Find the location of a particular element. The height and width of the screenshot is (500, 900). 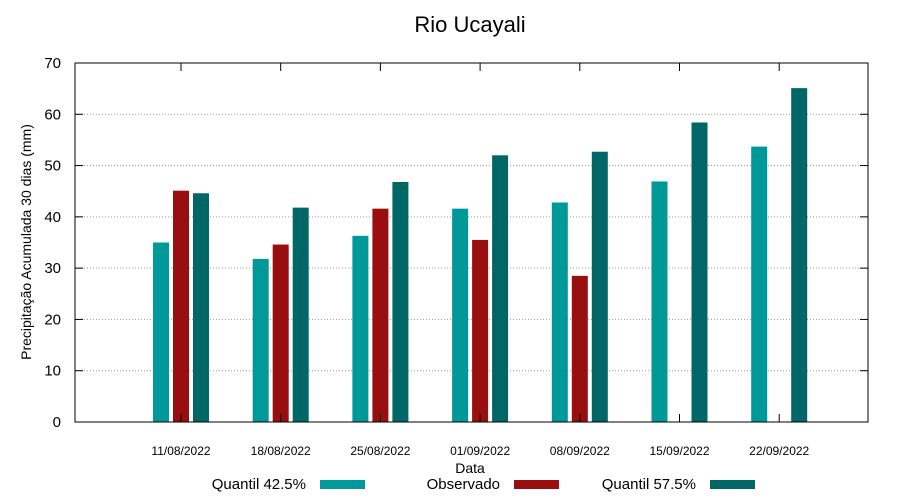

x-tick-label: 18/08/2022 is located at coordinates (281, 451).